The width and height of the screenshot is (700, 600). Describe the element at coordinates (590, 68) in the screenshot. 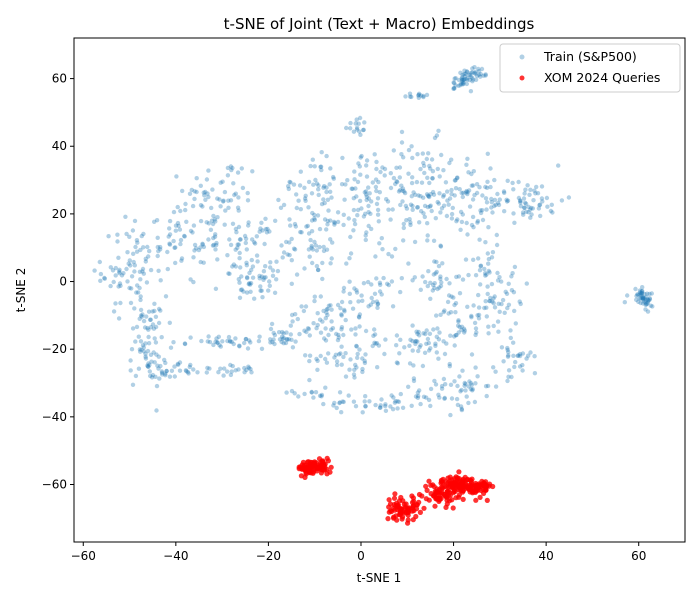

I see `legend-box` at that location.